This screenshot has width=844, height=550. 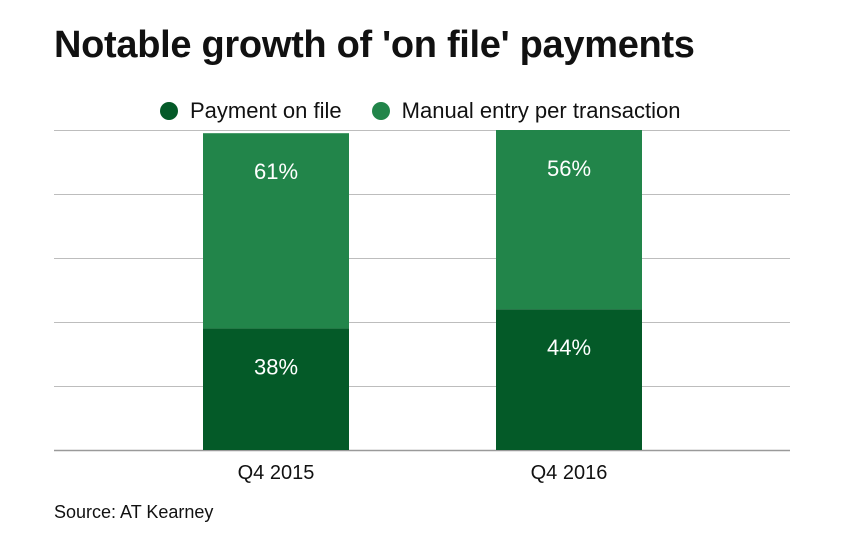 I want to click on source-note: Source: AT Kearney, so click(x=134, y=512).